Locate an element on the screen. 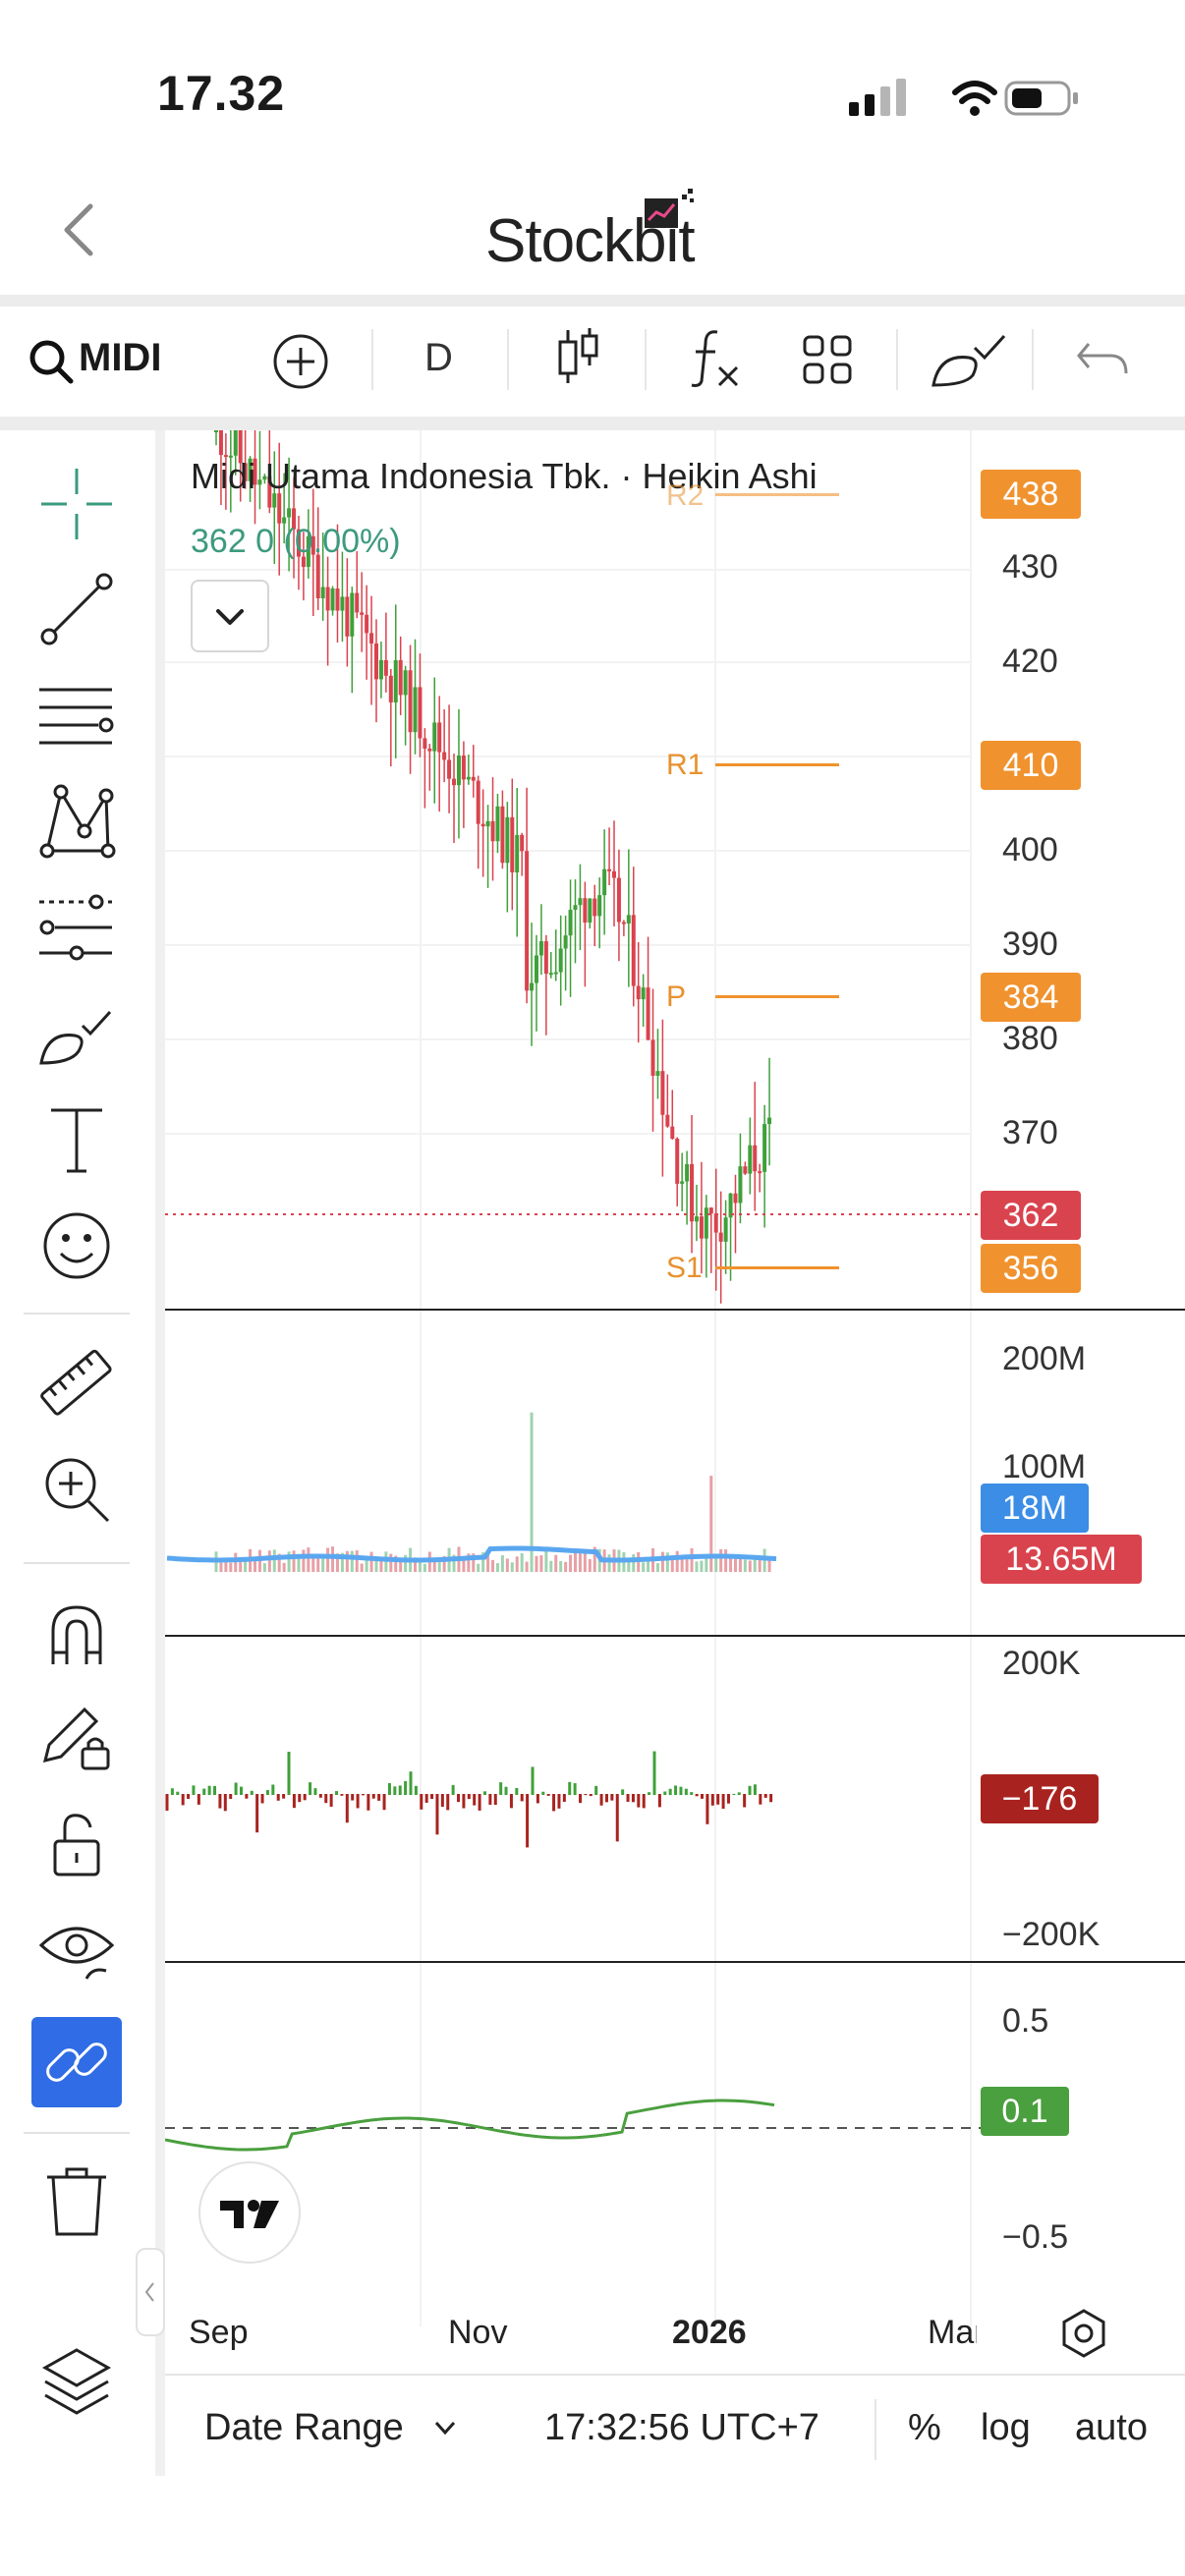 This screenshot has width=1185, height=2576. trend-line-icon is located at coordinates (76, 609).